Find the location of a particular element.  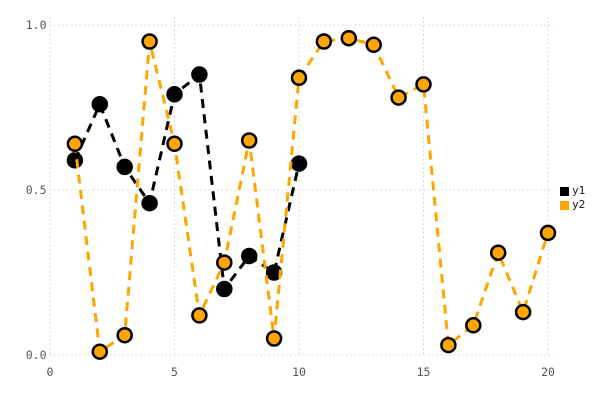

legend-item-y1: y1 is located at coordinates (572, 191).